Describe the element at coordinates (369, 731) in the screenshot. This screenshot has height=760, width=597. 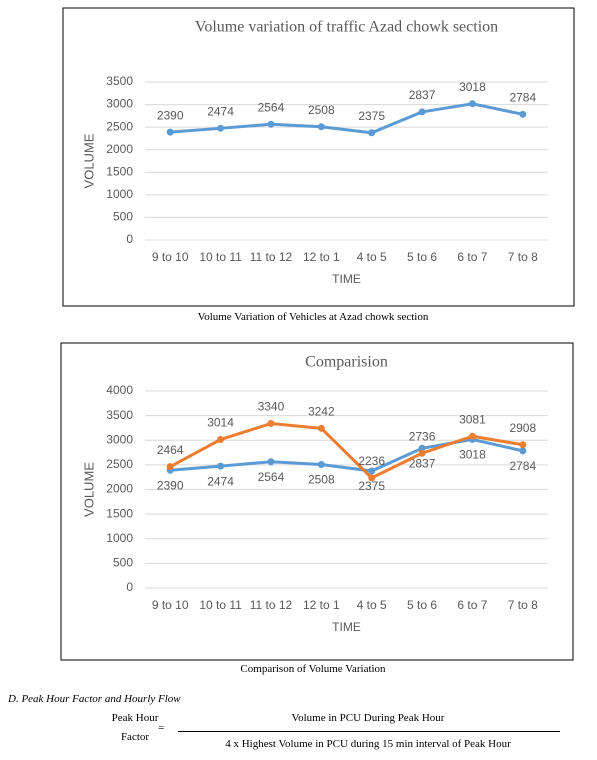
I see `fraction-line` at that location.